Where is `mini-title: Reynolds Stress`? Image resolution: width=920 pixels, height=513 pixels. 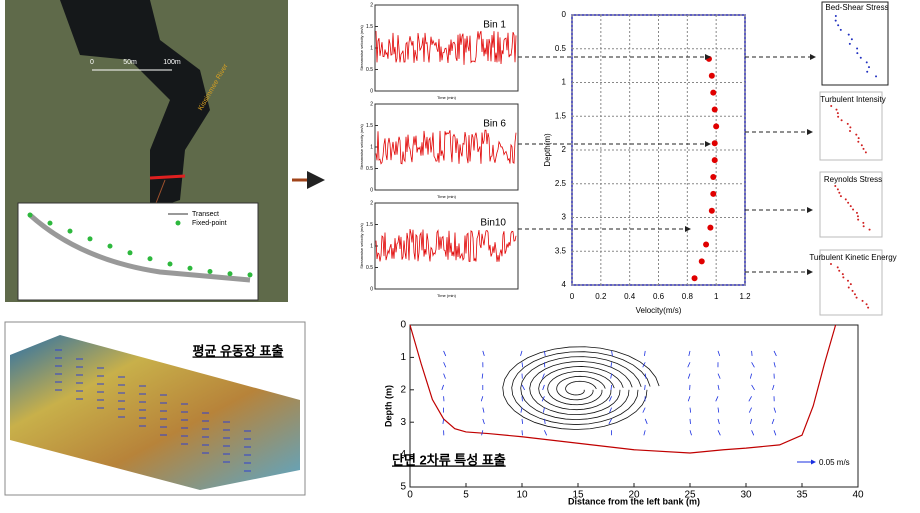
mini-title: Reynolds Stress is located at coordinates (853, 179).